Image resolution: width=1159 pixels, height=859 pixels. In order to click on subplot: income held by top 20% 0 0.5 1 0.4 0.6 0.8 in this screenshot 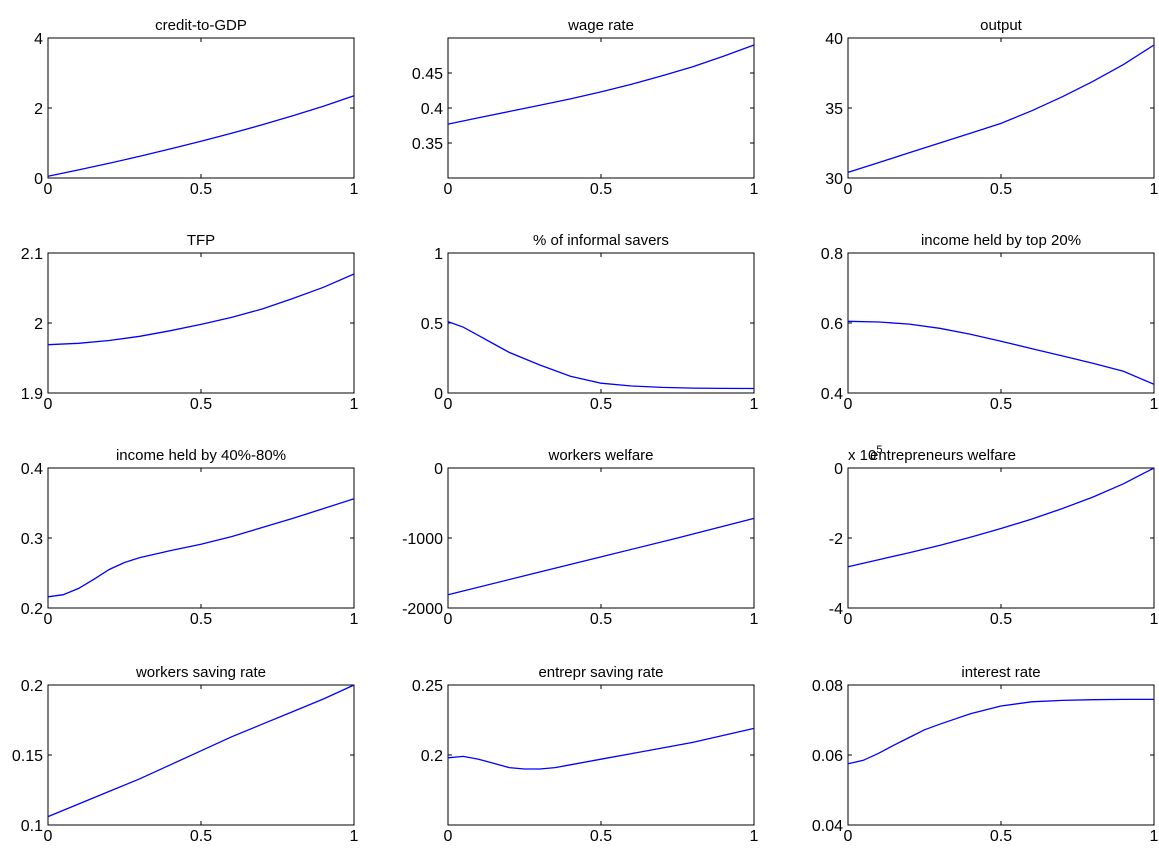, I will do `click(990, 322)`.